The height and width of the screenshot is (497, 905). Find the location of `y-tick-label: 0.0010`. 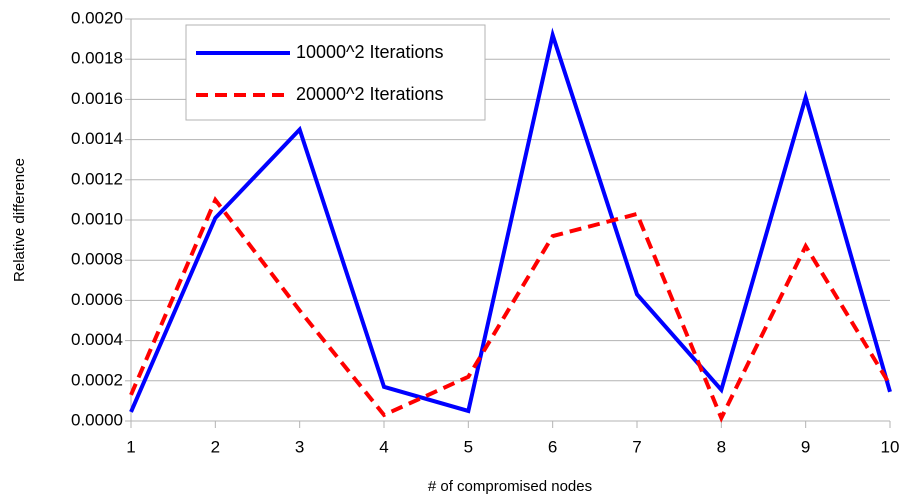

y-tick-label: 0.0010 is located at coordinates (97, 218).